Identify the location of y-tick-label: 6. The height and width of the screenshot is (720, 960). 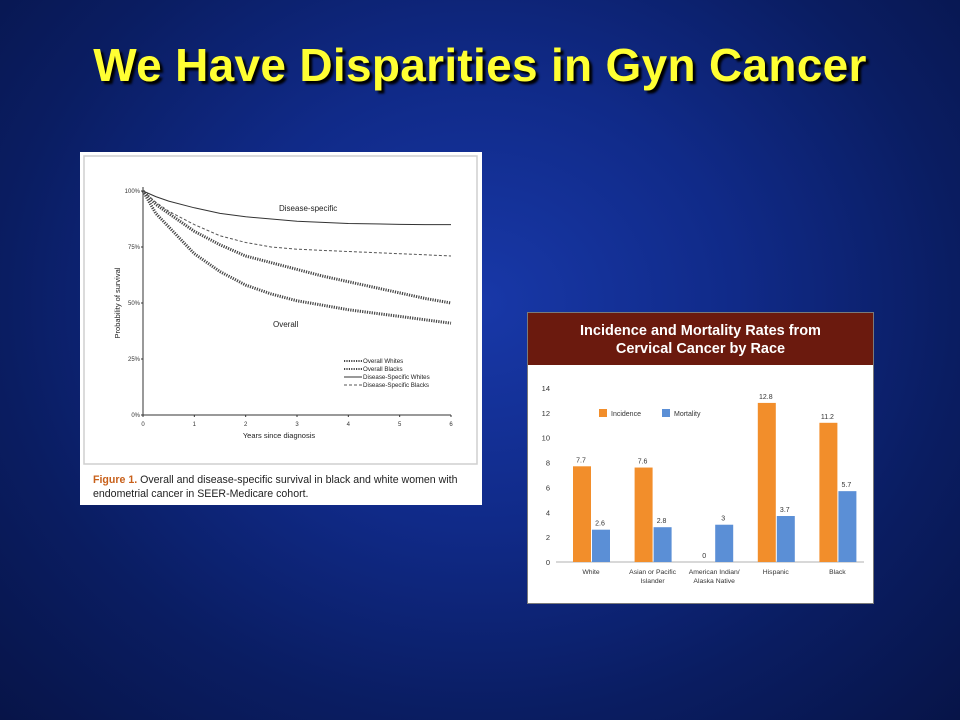
(548, 487).